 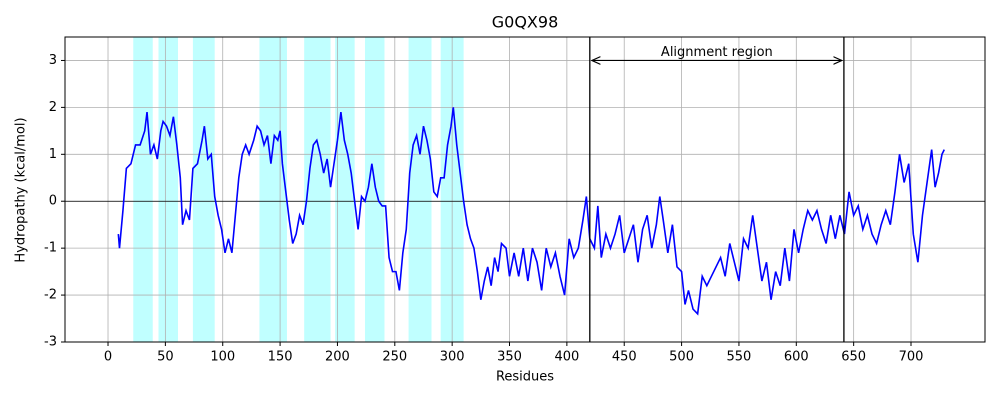 I want to click on x-tick-label: 500, so click(x=681, y=357).